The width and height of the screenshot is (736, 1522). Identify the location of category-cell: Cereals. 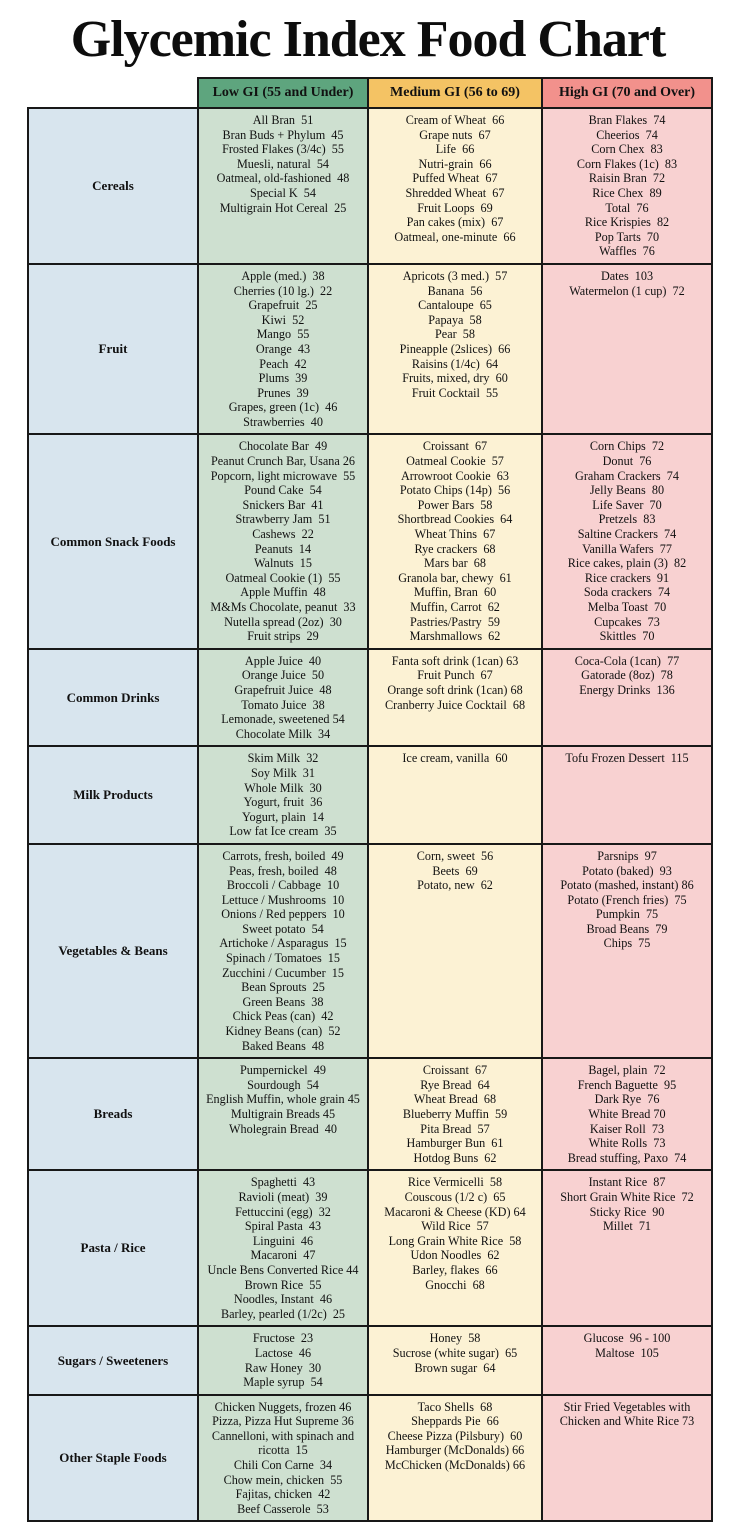
(113, 186).